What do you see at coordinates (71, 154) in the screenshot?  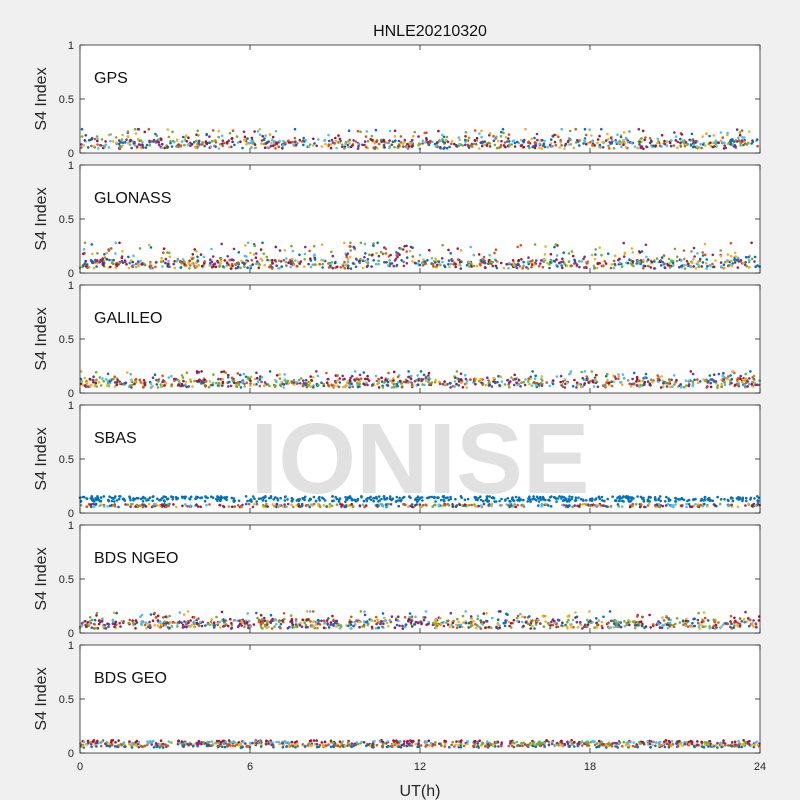 I see `y-tick-label: 0` at bounding box center [71, 154].